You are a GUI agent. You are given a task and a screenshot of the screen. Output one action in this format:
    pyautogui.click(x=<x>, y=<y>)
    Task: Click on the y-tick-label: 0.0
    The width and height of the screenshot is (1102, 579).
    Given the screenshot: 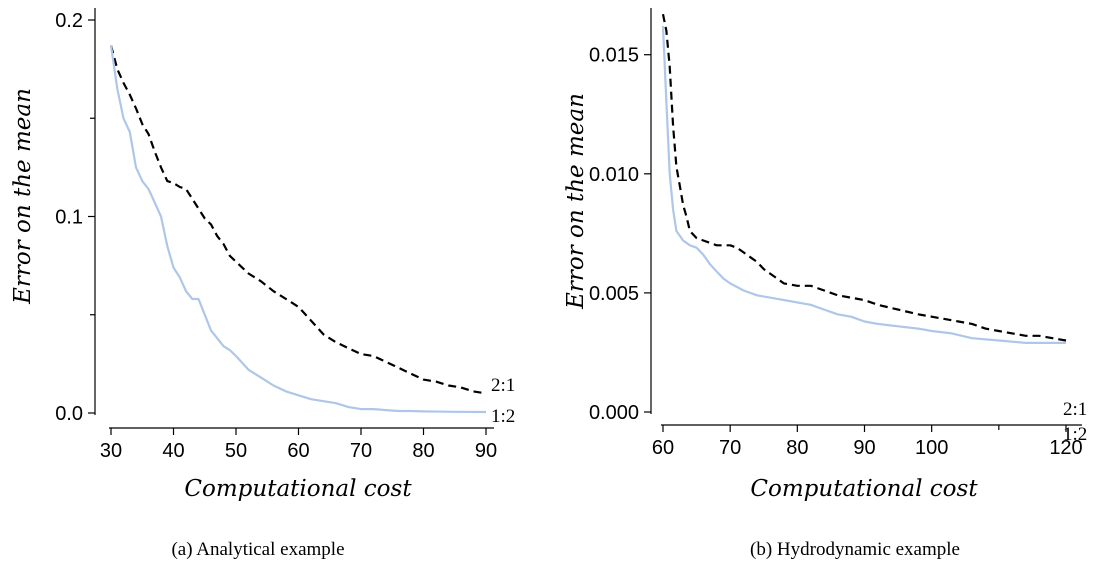 What is the action you would take?
    pyautogui.click(x=69, y=414)
    